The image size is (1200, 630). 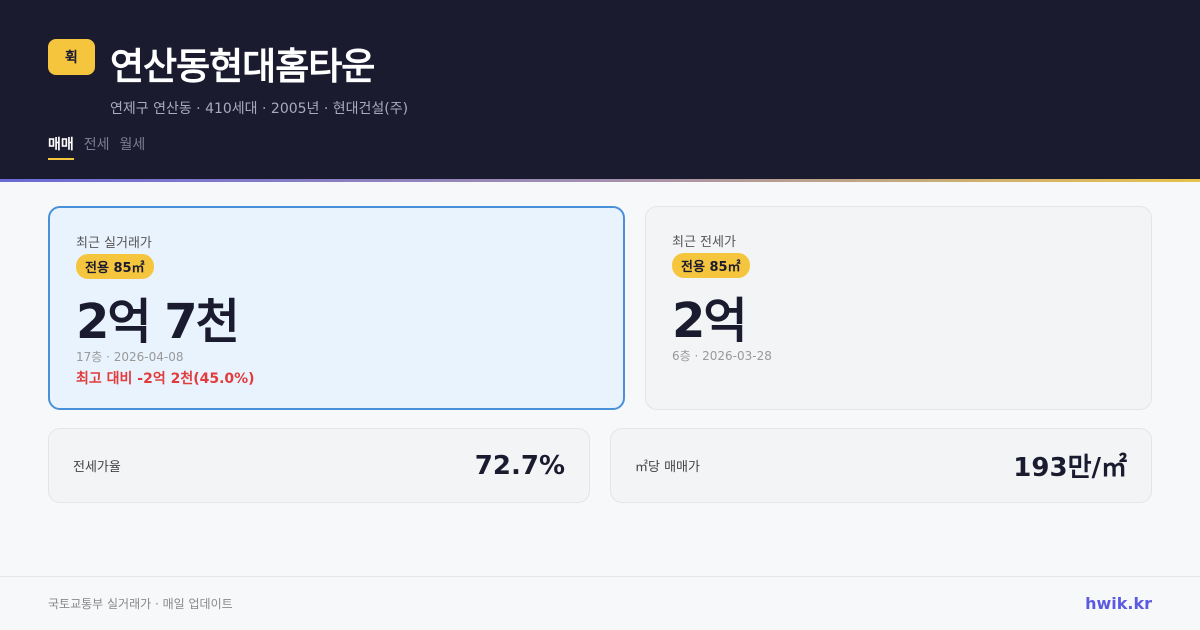 What do you see at coordinates (600, 180) in the screenshot?
I see `header-divider` at bounding box center [600, 180].